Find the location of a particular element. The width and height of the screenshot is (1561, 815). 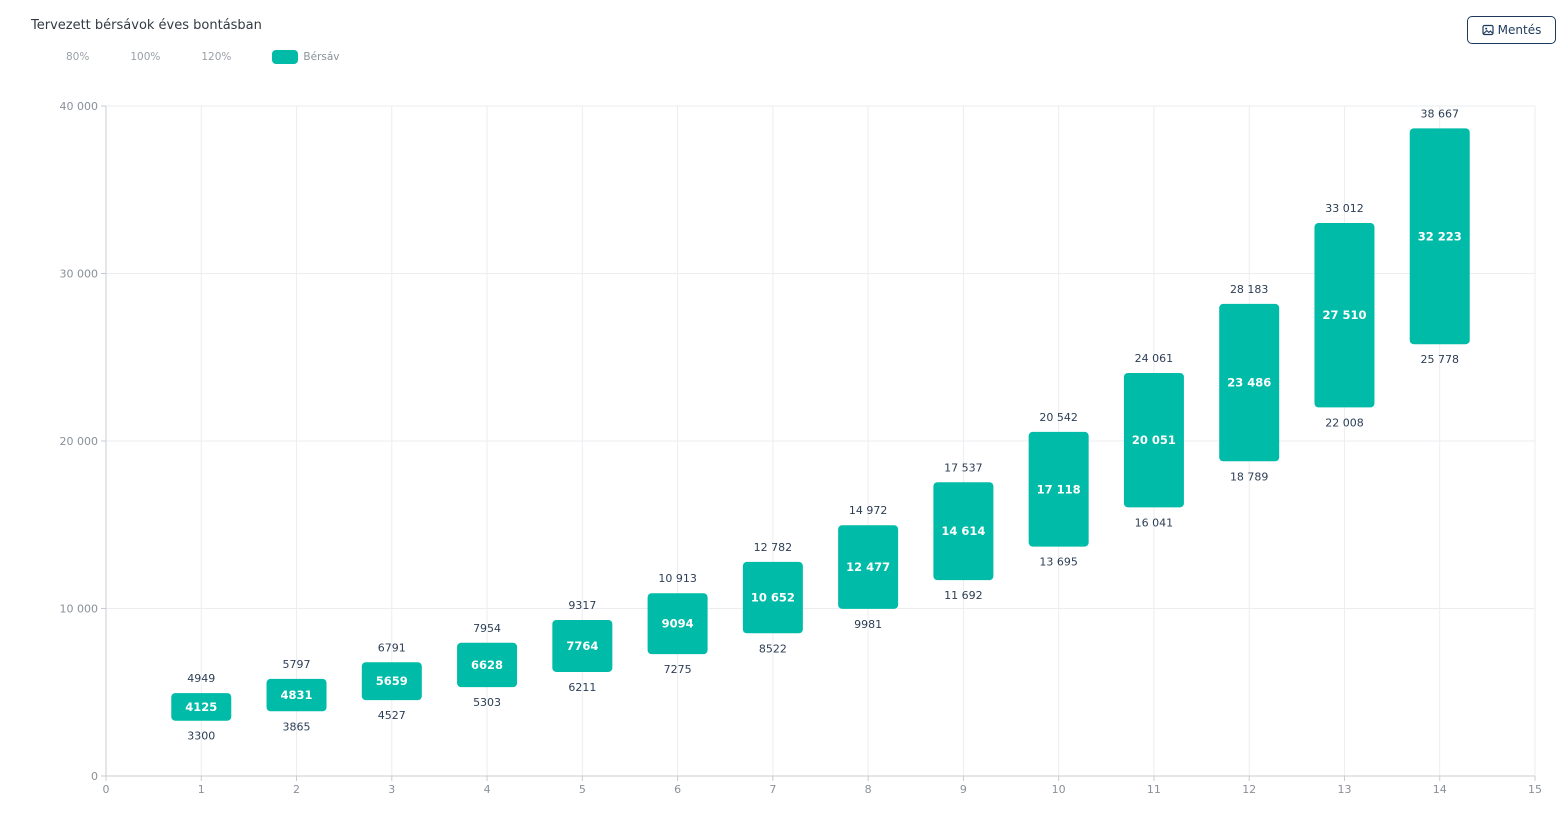

save-button: Mentés is located at coordinates (1511, 30).